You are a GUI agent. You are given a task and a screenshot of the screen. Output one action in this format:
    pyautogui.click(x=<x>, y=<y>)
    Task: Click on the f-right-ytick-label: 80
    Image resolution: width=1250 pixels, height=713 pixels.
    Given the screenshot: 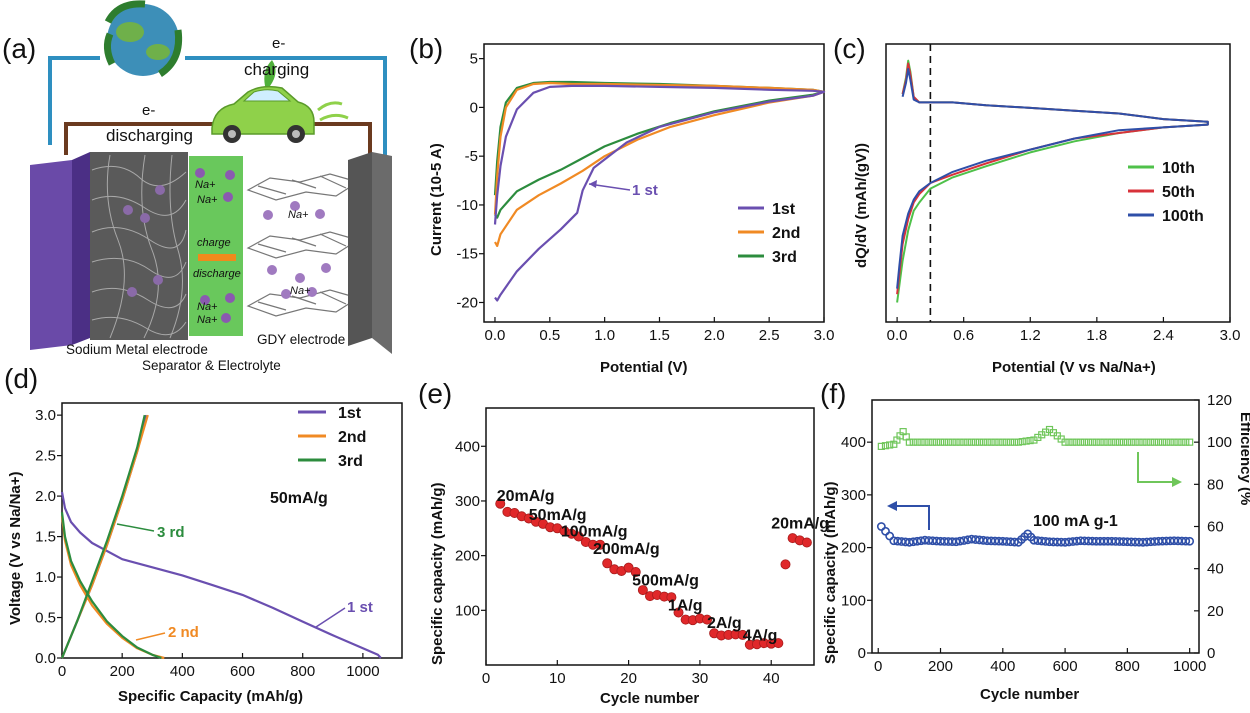 What is the action you would take?
    pyautogui.click(x=1215, y=484)
    